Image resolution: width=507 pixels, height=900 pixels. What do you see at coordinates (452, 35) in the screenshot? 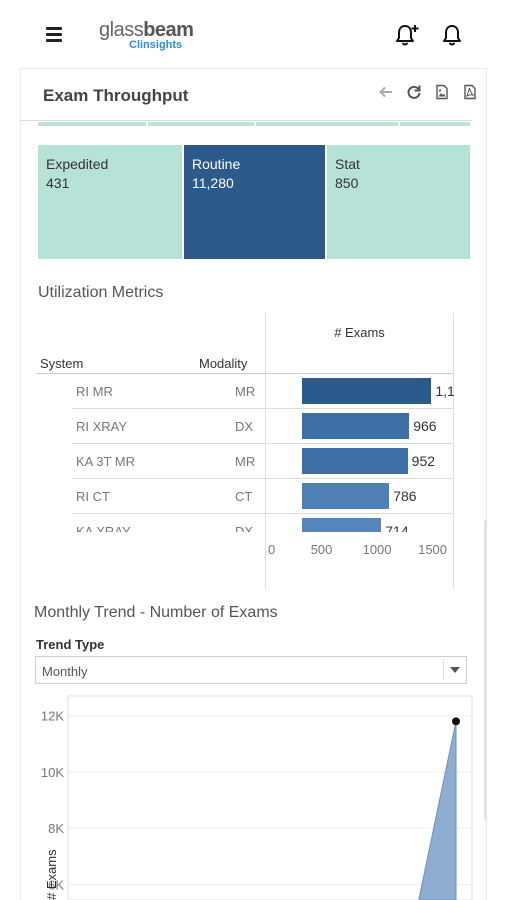
I see `notifications-icon` at bounding box center [452, 35].